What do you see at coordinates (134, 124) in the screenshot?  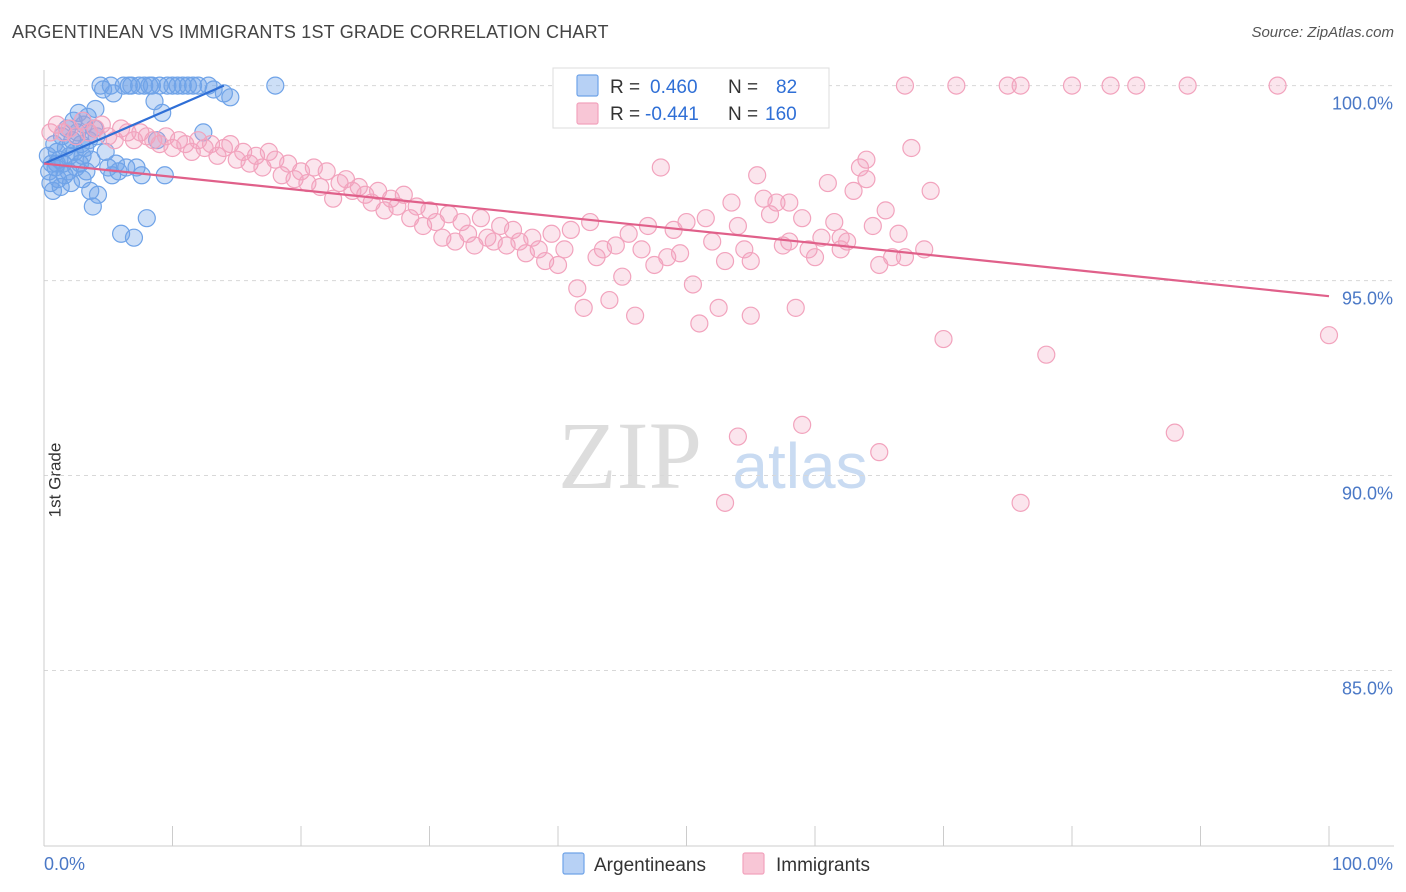 I see `argentineans-trendline` at bounding box center [134, 124].